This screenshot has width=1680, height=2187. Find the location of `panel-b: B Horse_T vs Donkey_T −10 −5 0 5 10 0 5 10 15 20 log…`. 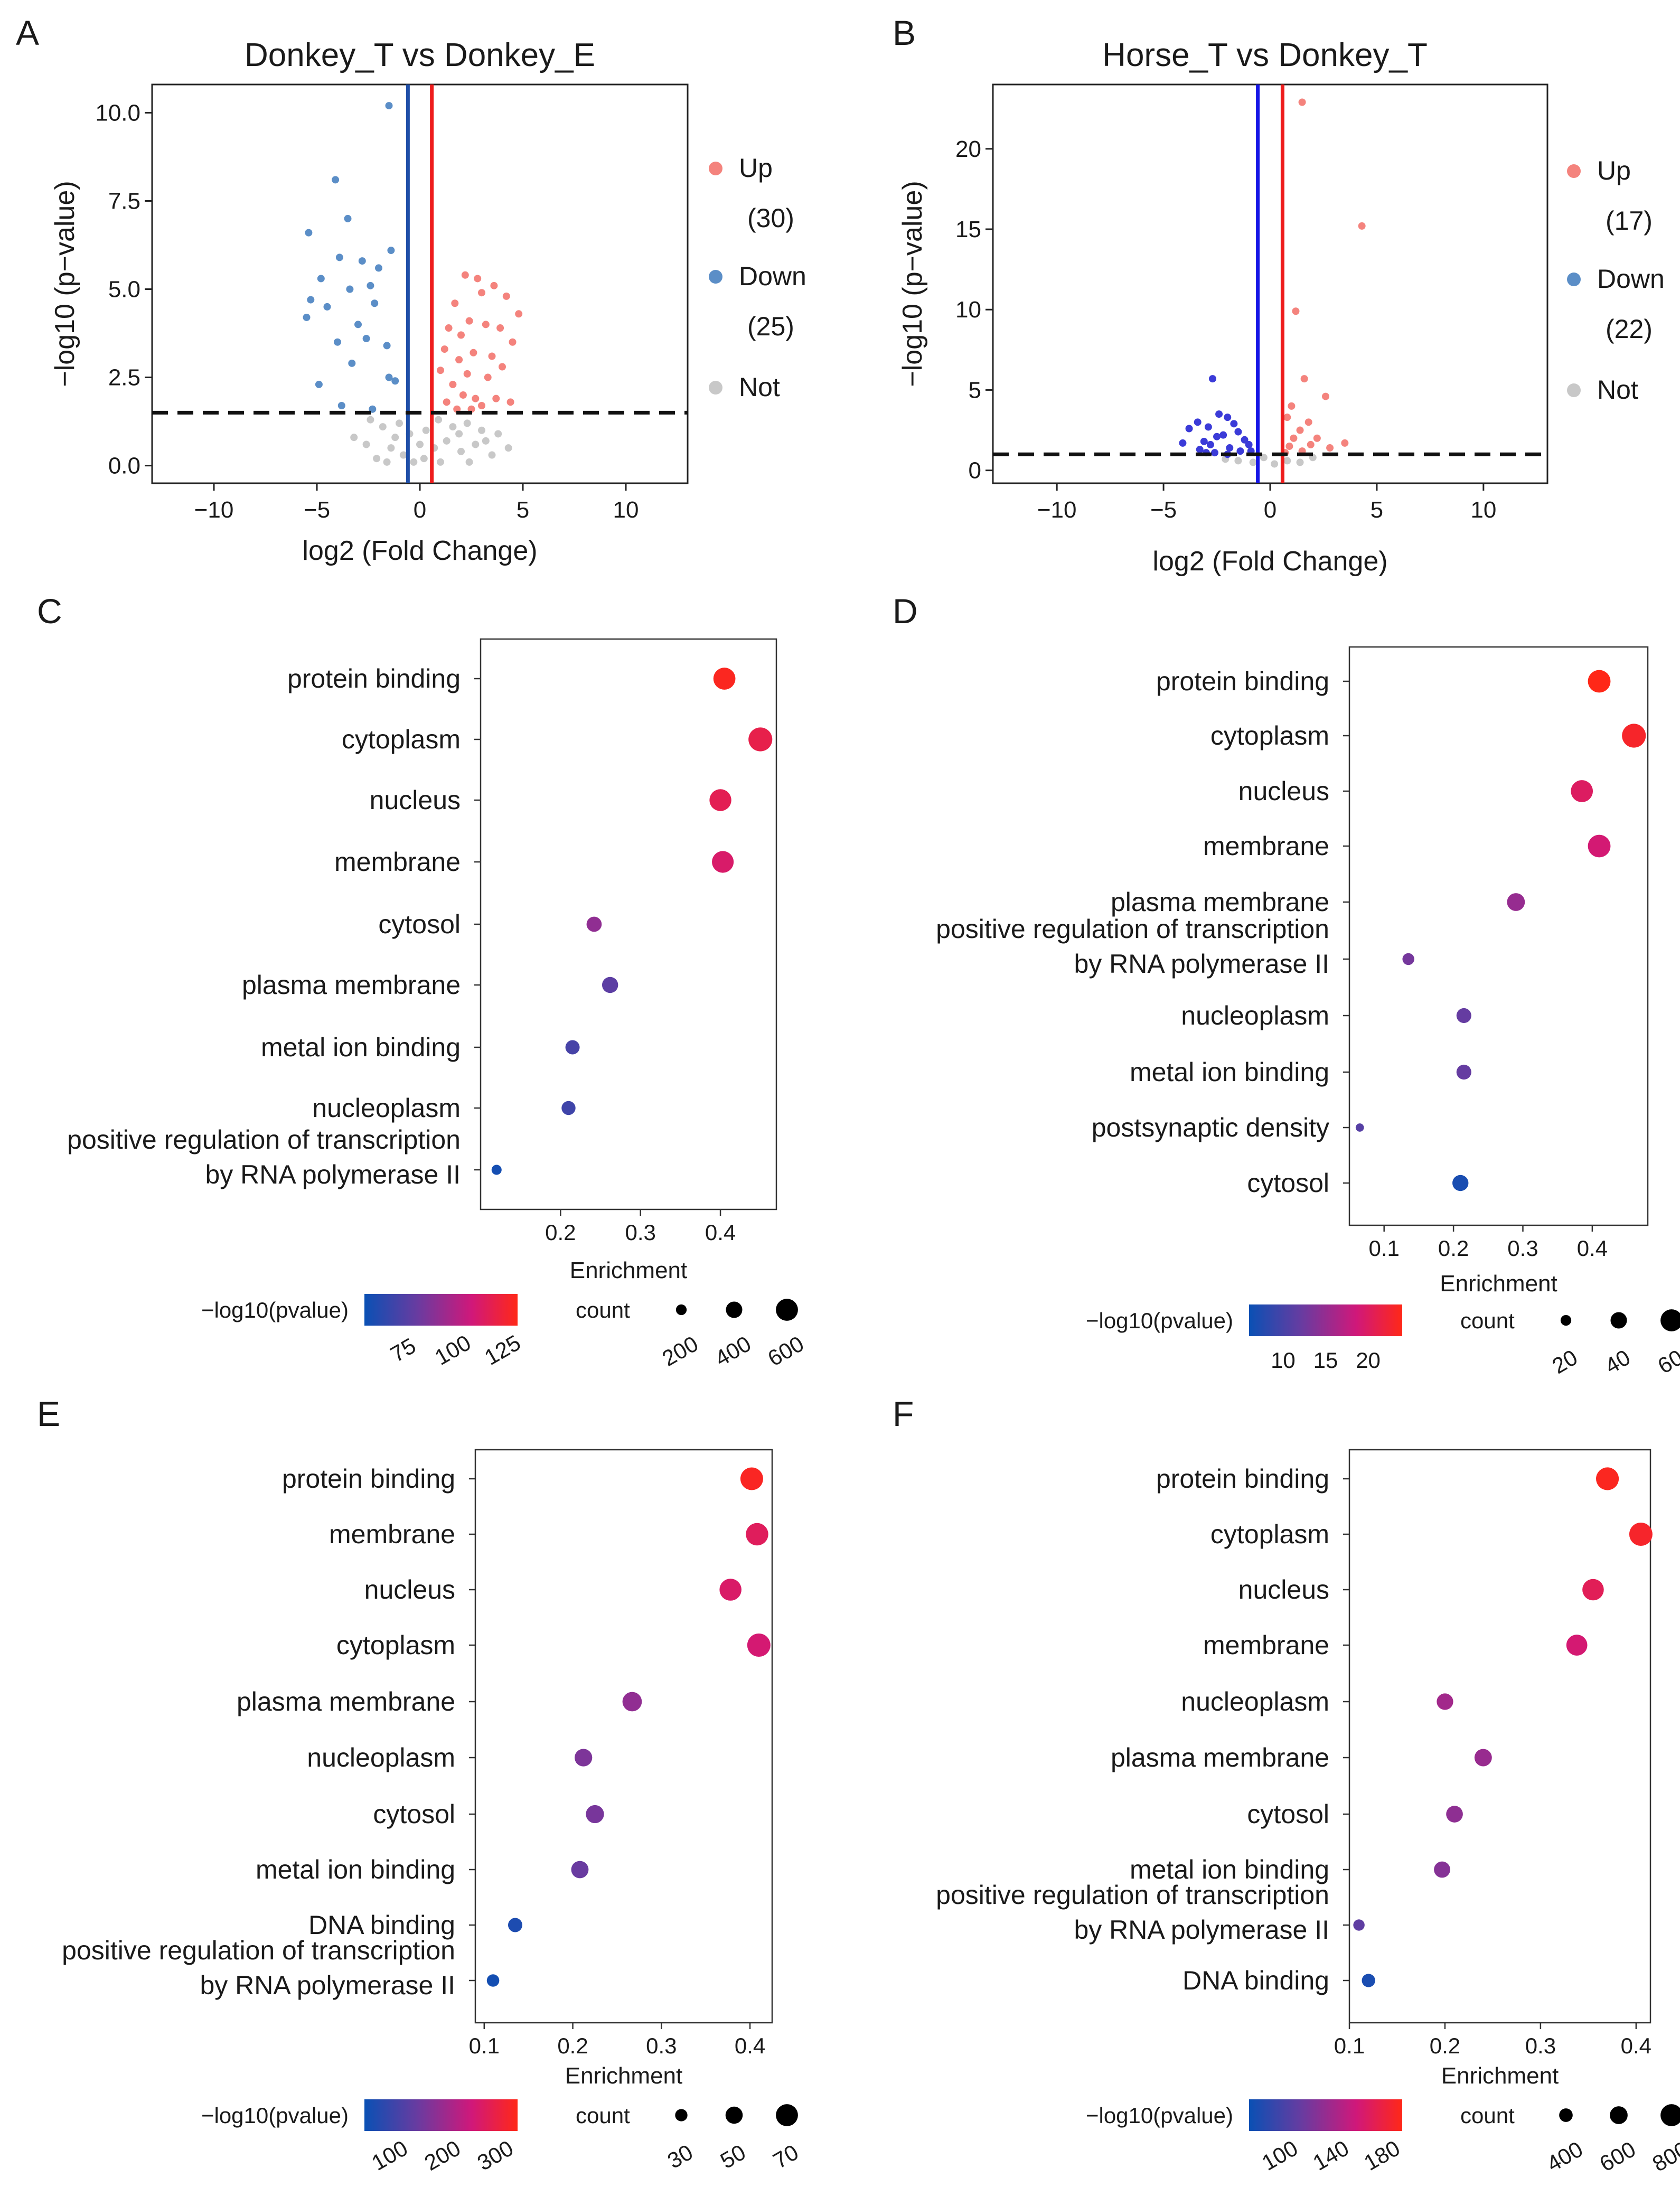

panel-b: B Horse_T vs Donkey_T −10 −5 0 5 10 0 5 10 15 20 log… is located at coordinates (1279, 295).